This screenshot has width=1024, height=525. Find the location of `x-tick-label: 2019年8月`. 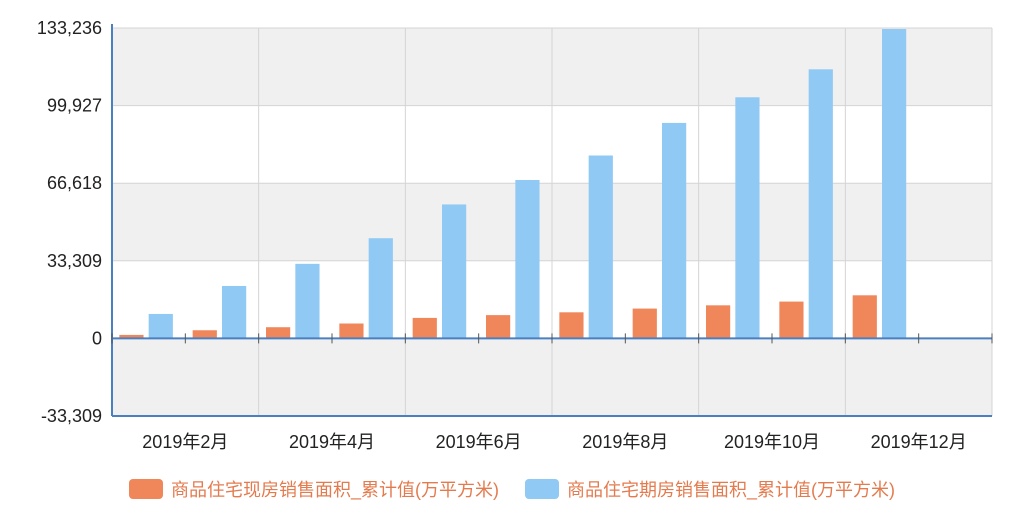

x-tick-label: 2019年8月 is located at coordinates (625, 442).